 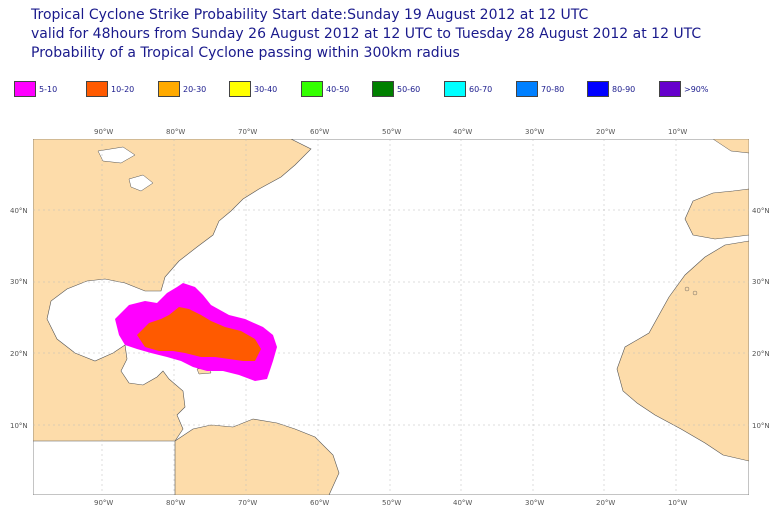 What do you see at coordinates (481, 89) in the screenshot?
I see `legend-label: 60-70` at bounding box center [481, 89].